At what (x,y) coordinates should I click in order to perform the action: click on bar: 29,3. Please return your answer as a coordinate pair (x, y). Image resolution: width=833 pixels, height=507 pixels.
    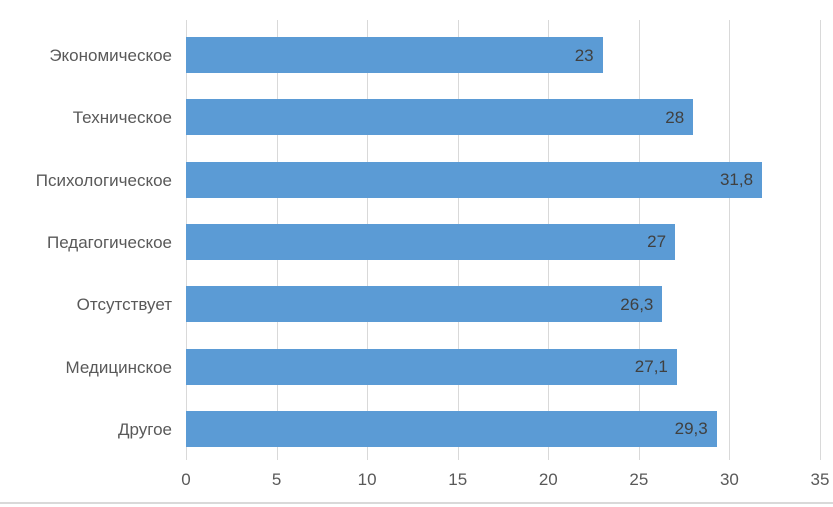
    Looking at the image, I should click on (451, 428).